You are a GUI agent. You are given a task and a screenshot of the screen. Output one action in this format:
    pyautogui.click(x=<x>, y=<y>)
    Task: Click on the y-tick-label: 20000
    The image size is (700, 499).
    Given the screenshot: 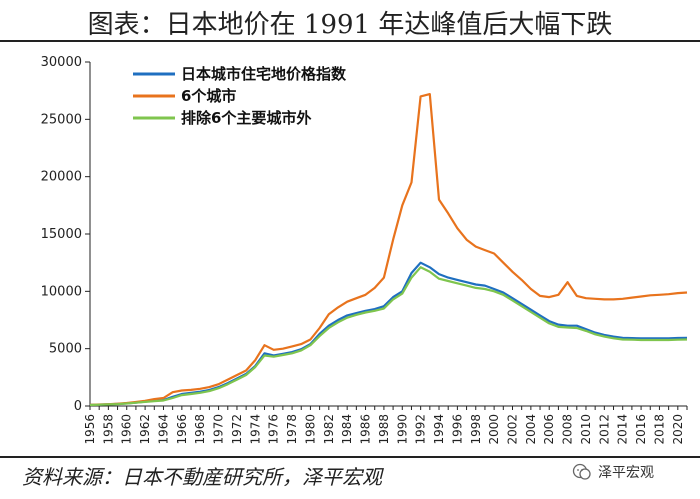 What is the action you would take?
    pyautogui.click(x=61, y=177)
    